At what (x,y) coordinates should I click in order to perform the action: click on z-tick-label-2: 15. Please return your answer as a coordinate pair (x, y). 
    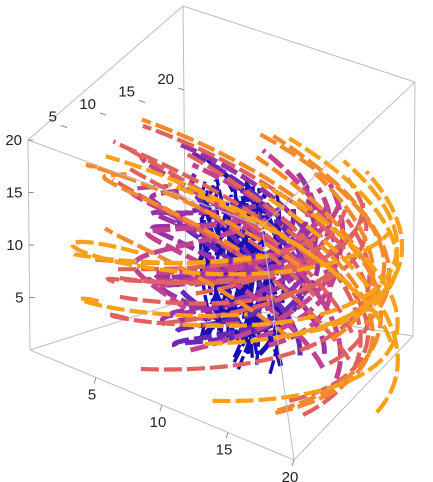
    Looking at the image, I should click on (14, 193).